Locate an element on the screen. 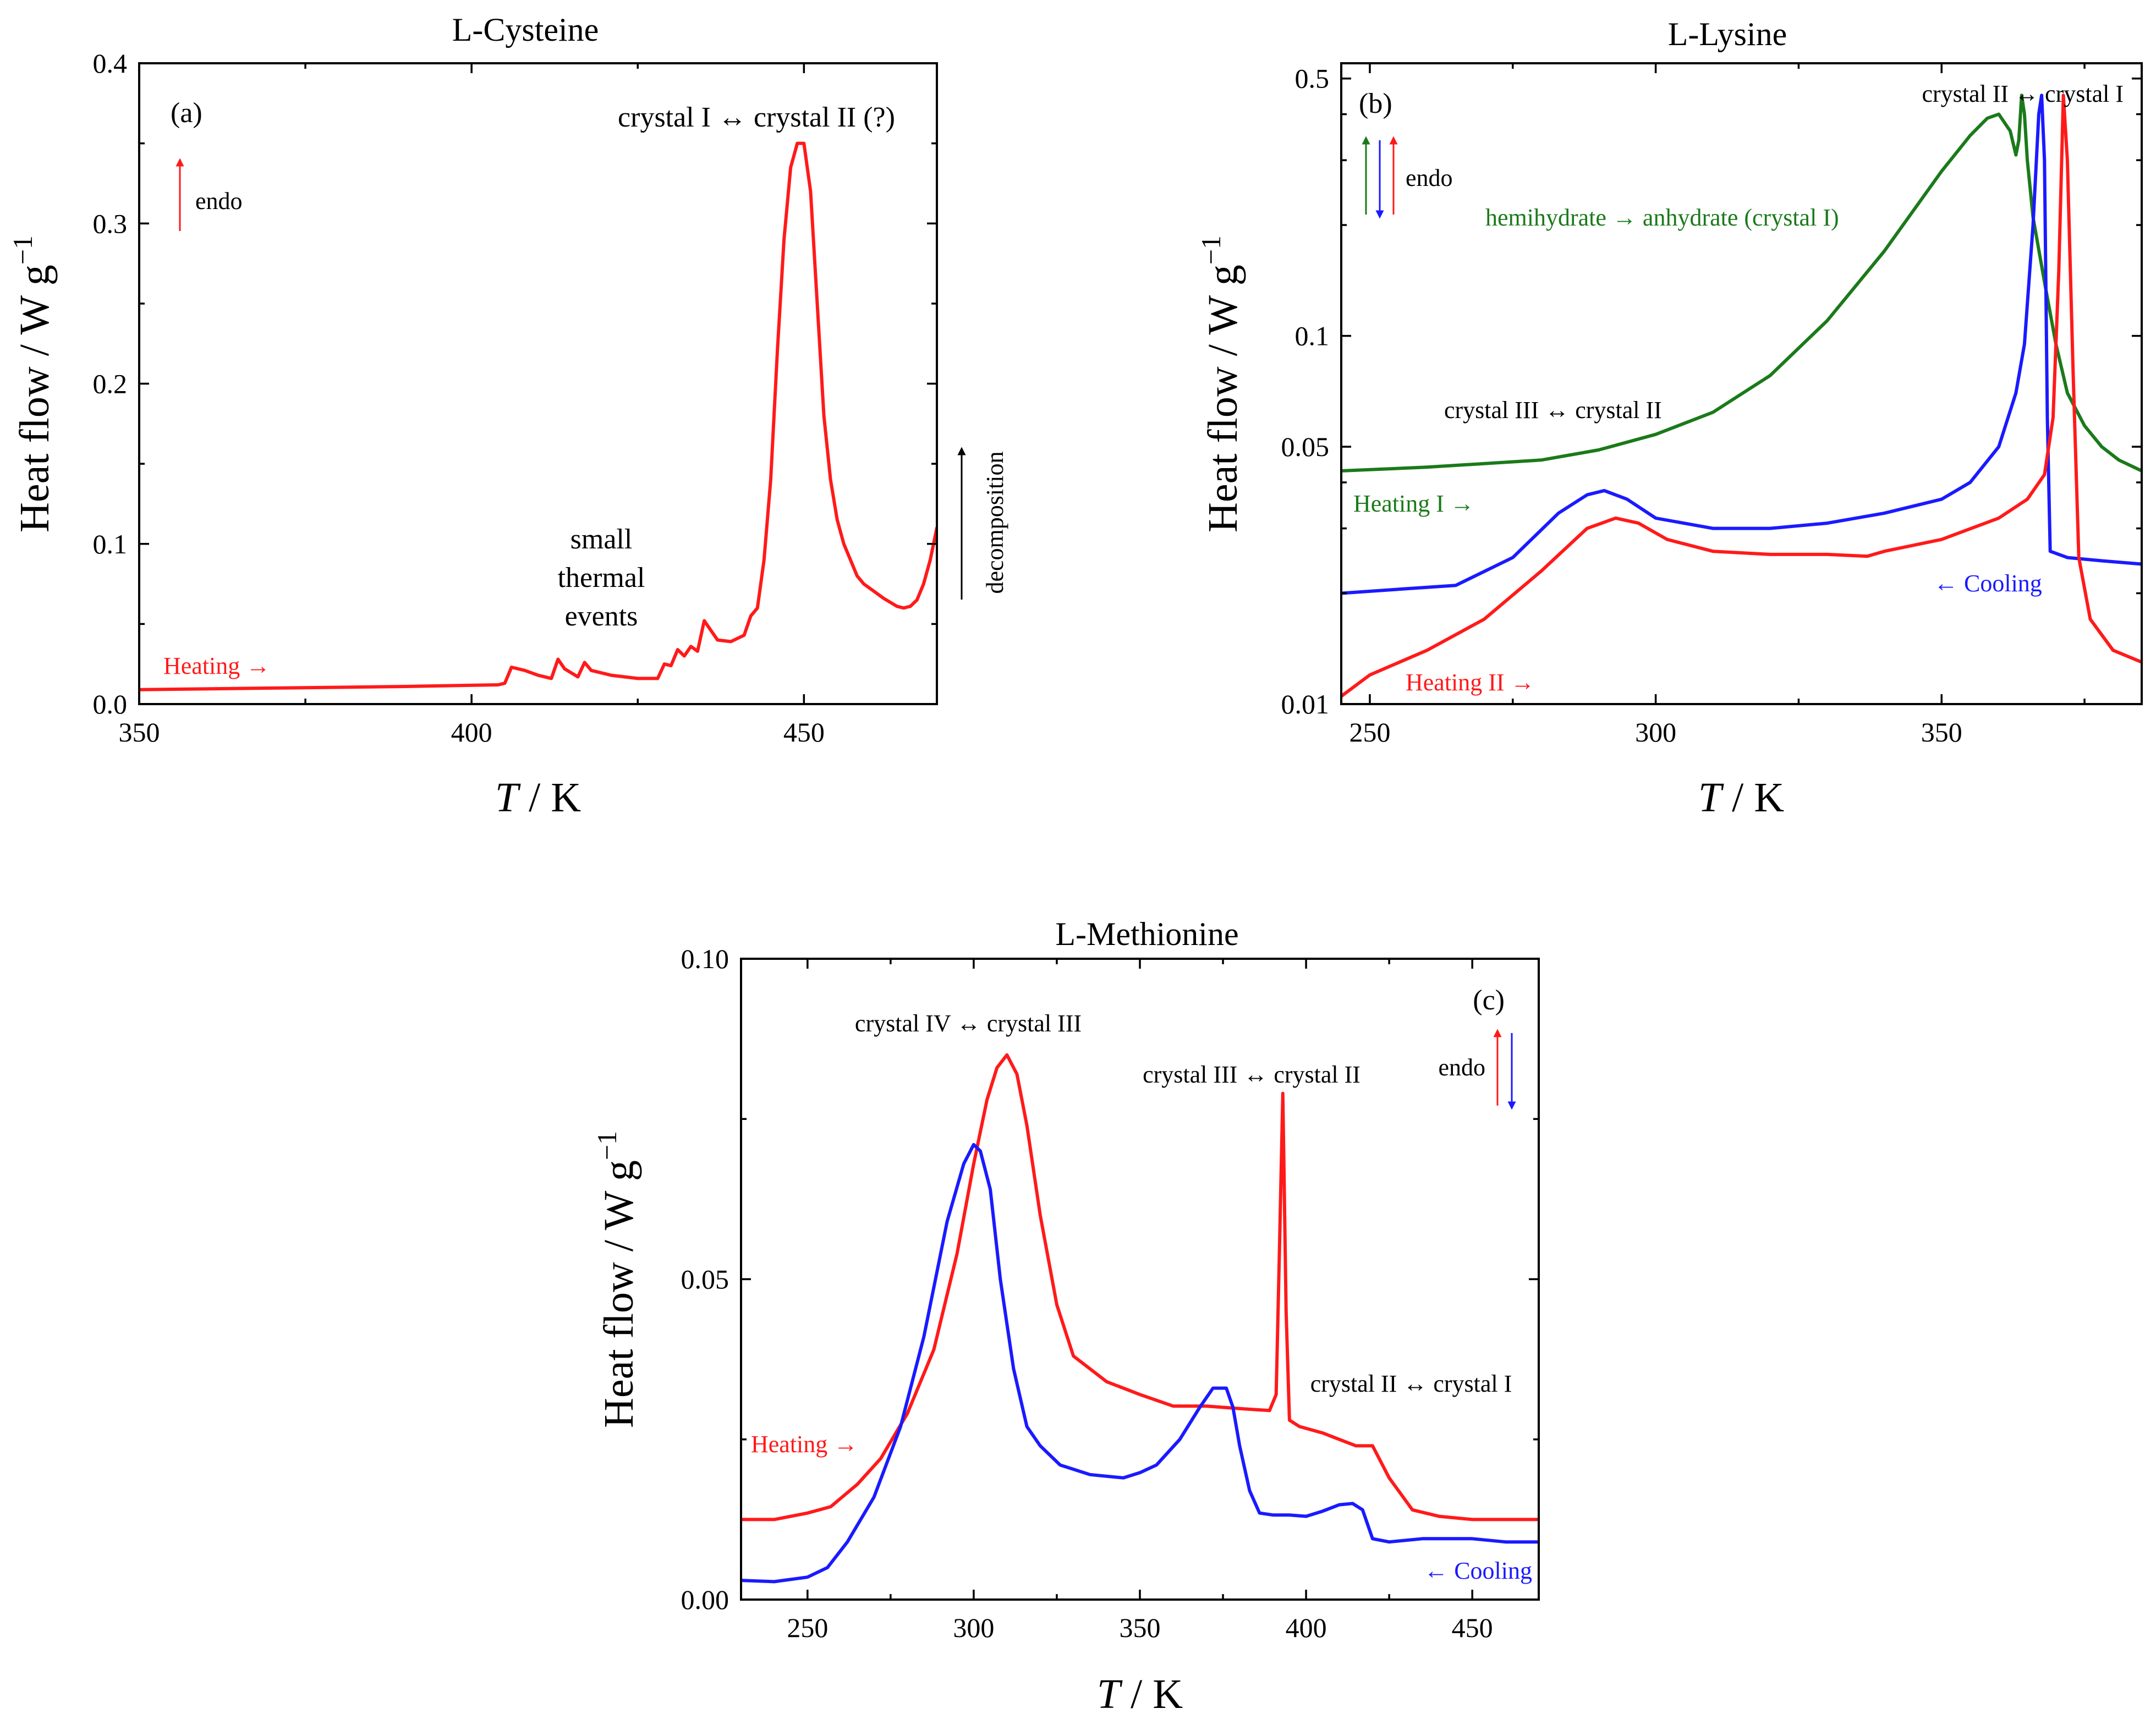 The image size is (2156, 1714). y-tick-label: 0.3 is located at coordinates (110, 223).